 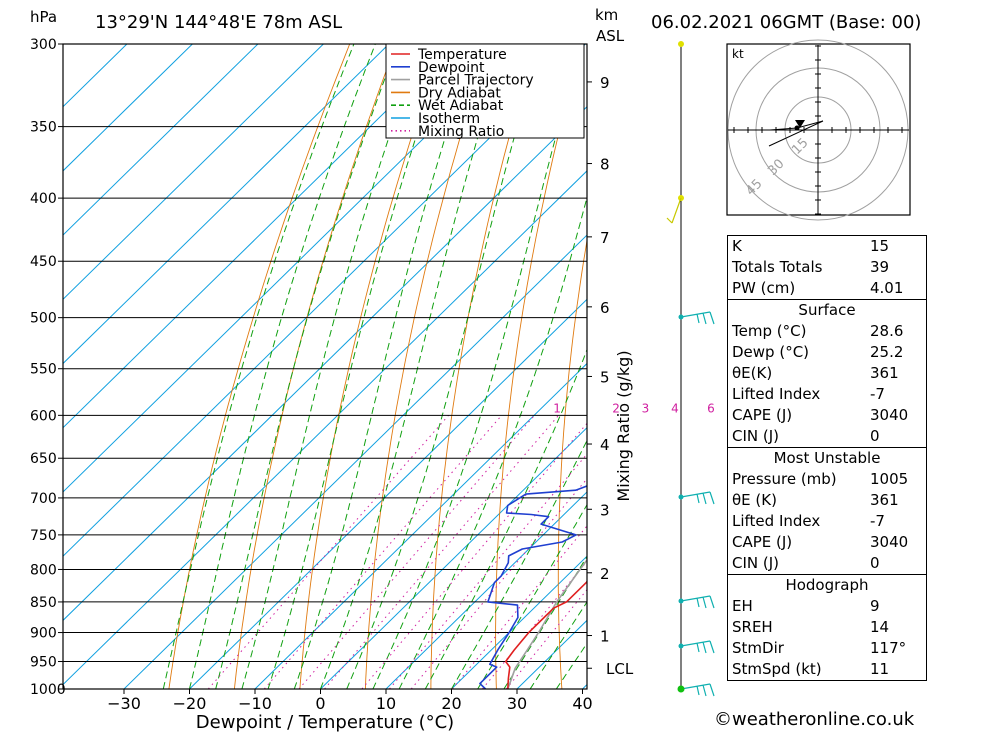 What do you see at coordinates (190, 703) in the screenshot?
I see `temp-tick-label: −20` at bounding box center [190, 703].